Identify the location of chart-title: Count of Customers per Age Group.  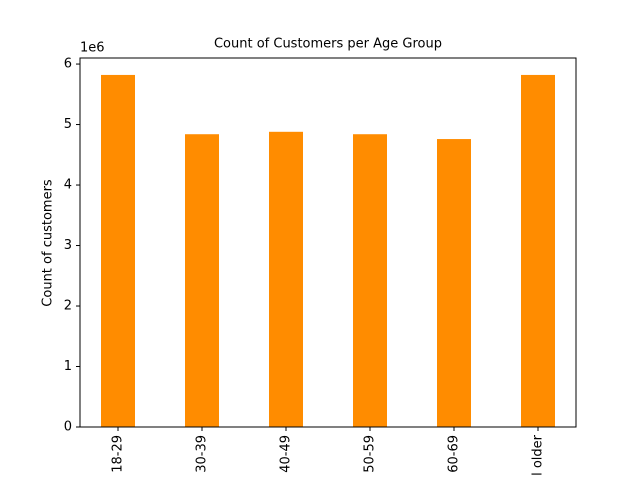
(328, 44).